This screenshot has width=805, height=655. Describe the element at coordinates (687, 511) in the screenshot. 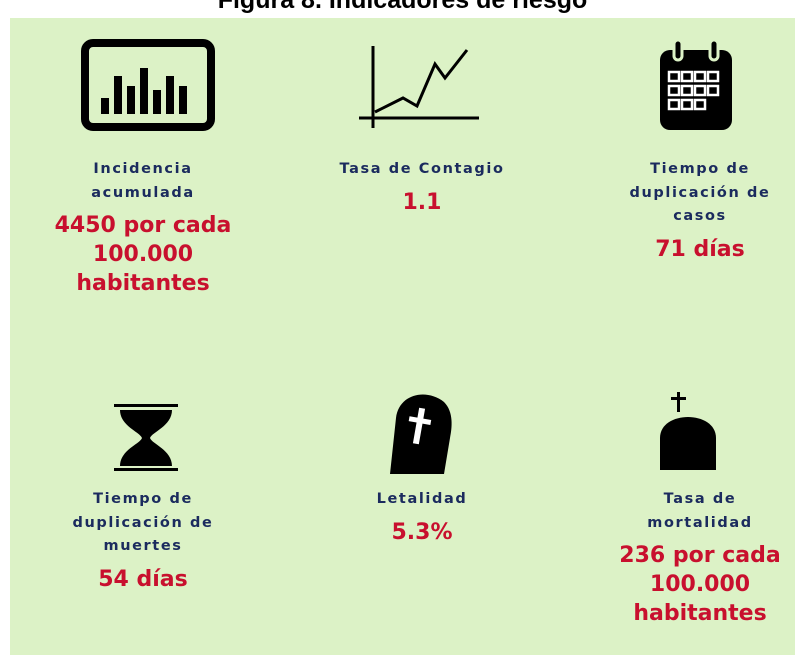

I see `indicator-label: Tasa de mortalidad` at that location.